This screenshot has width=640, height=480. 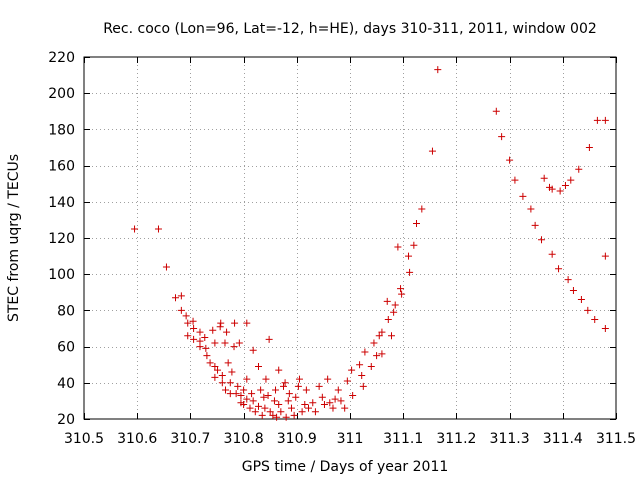 What do you see at coordinates (510, 439) in the screenshot?
I see `x-tick-label: 311.3` at bounding box center [510, 439].